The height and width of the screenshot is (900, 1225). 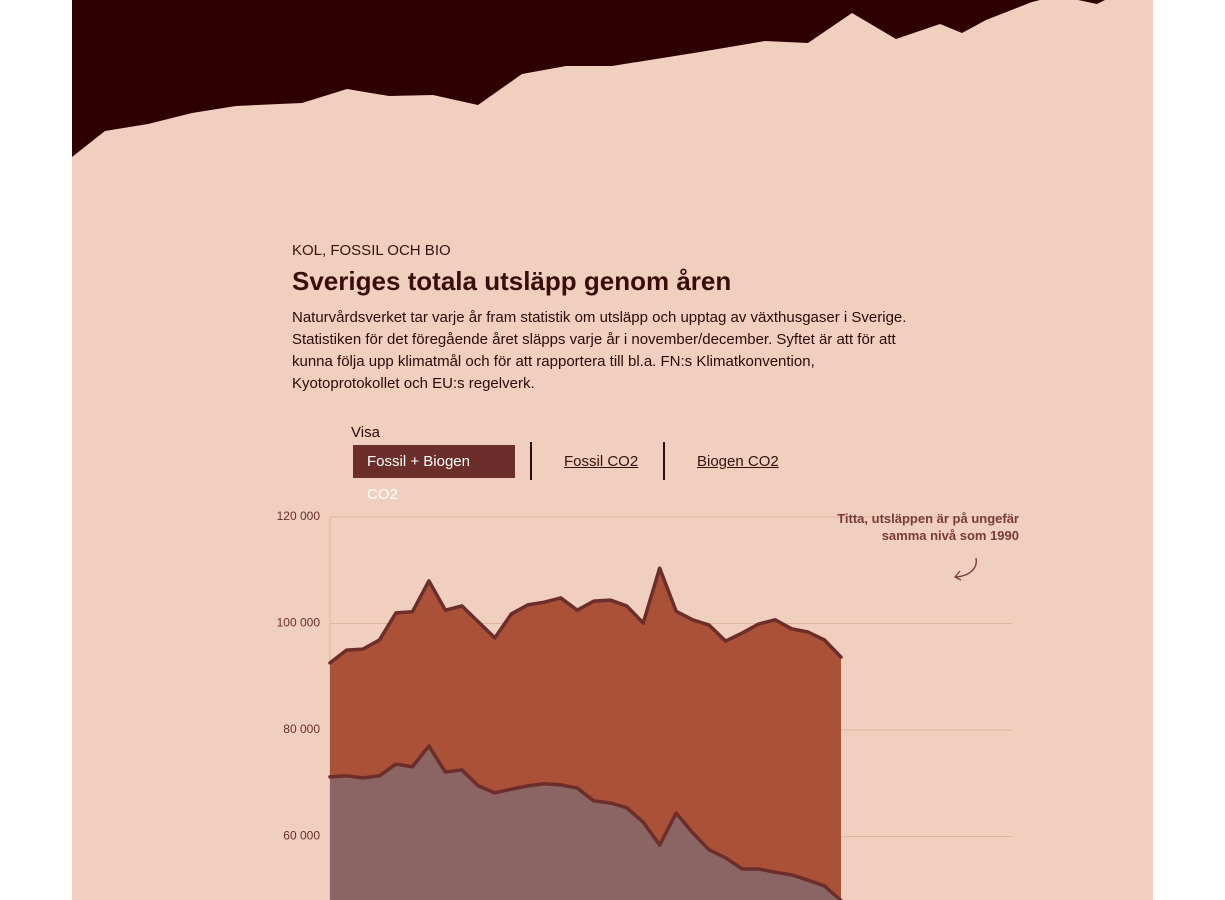 I want to click on annotation-arrow, so click(x=965, y=569).